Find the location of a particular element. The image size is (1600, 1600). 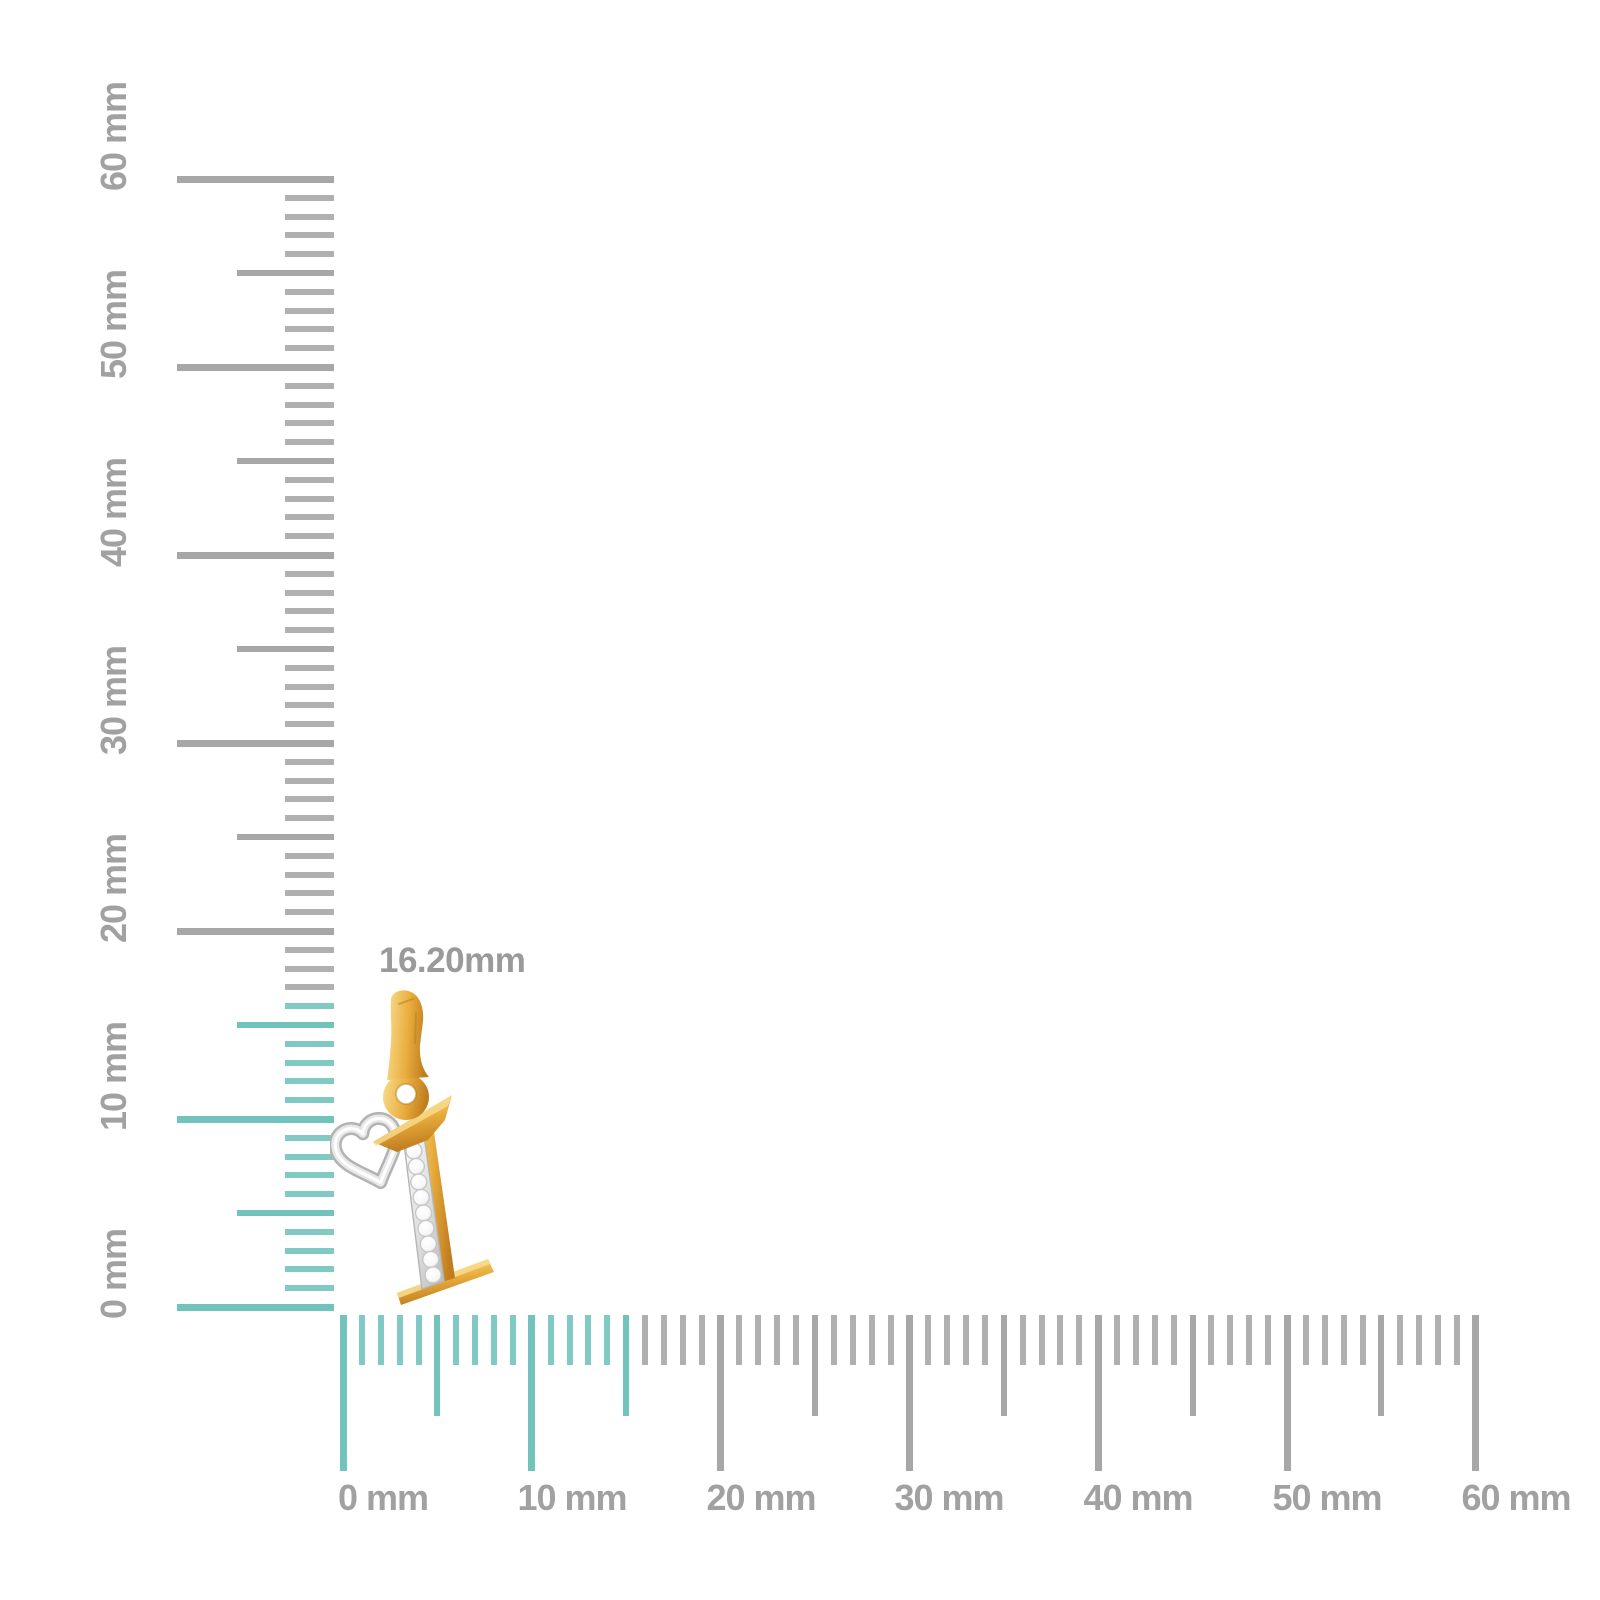

vertical-ruler-label: 30 mm is located at coordinates (113, 700).